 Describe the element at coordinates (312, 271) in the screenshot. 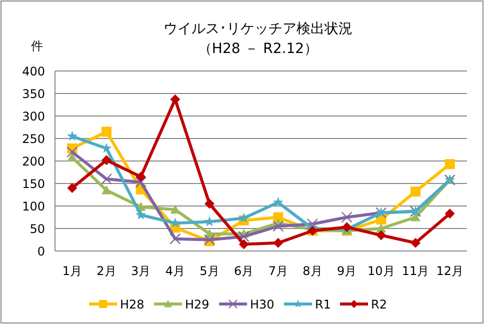

I see `x-tick-label: 8月` at that location.